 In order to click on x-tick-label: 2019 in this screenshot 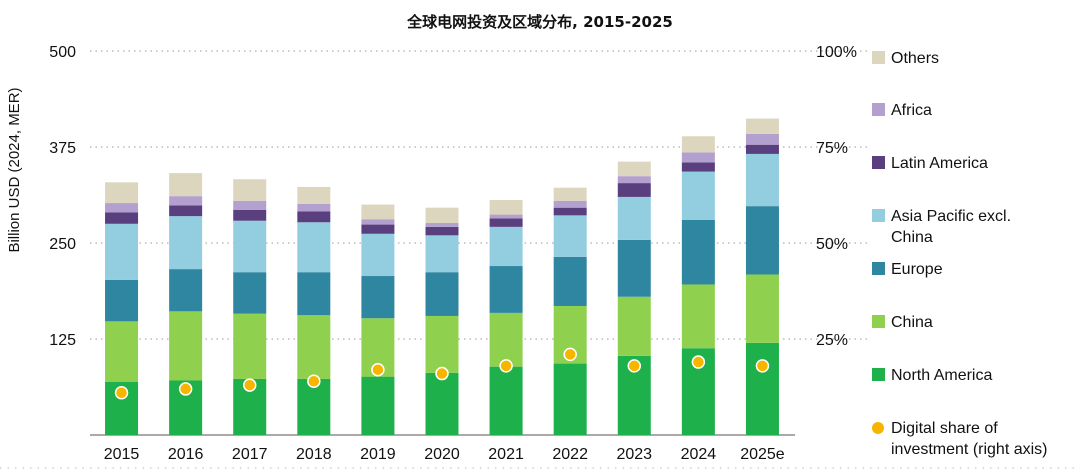, I will do `click(378, 454)`.